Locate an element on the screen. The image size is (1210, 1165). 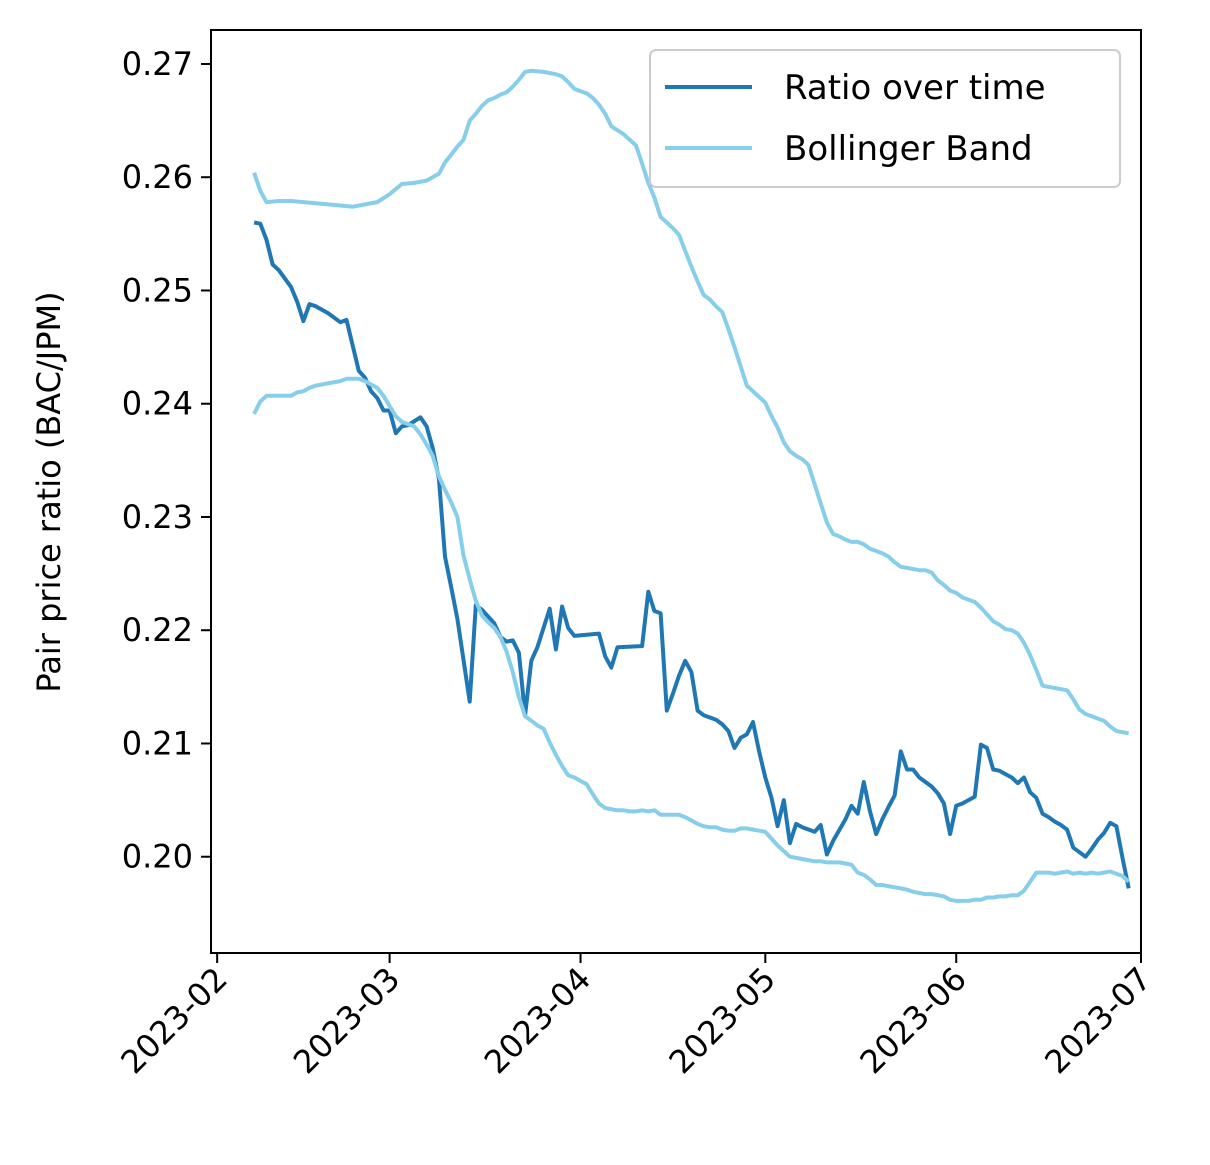
y-tick-label: 0.26 is located at coordinates (157, 177).